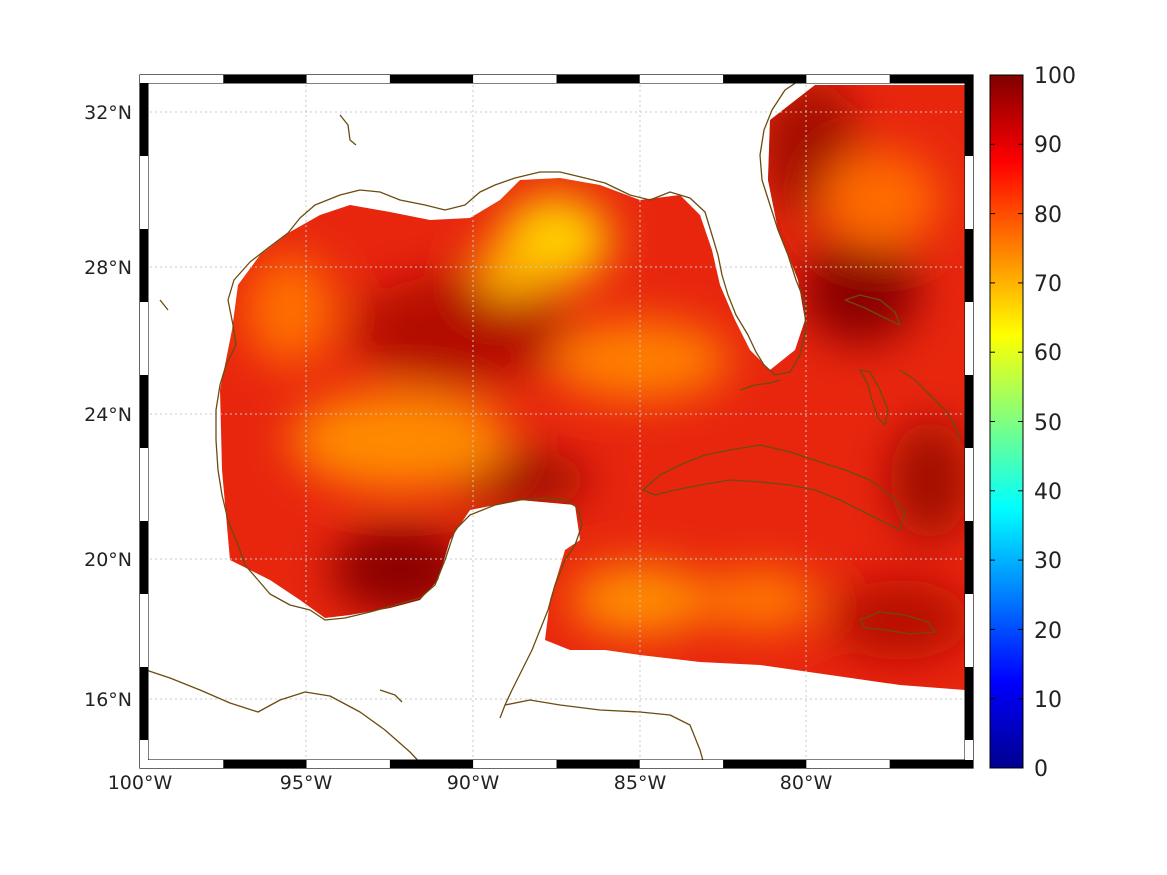  I want to click on lat-label-20: 20°N, so click(108, 560).